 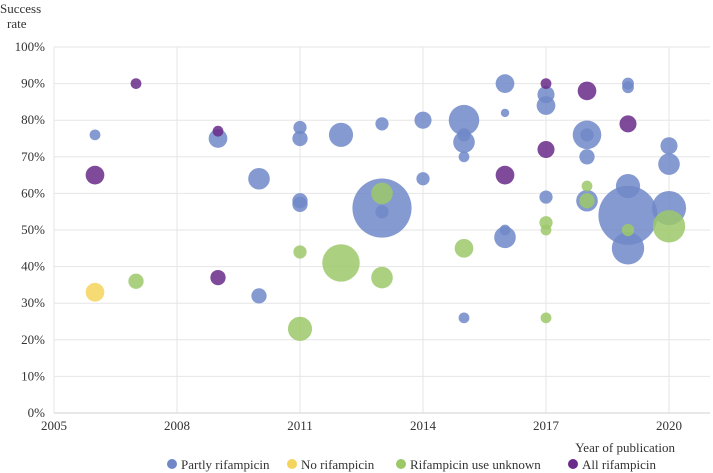 I want to click on legend-marker-no-rifampicin, so click(x=292, y=464).